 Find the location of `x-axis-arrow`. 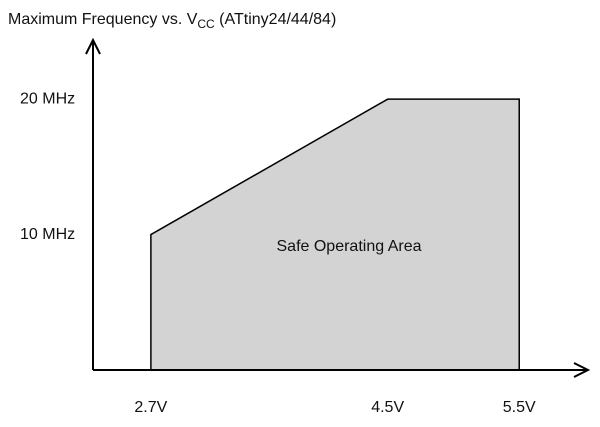

x-axis-arrow is located at coordinates (582, 370).